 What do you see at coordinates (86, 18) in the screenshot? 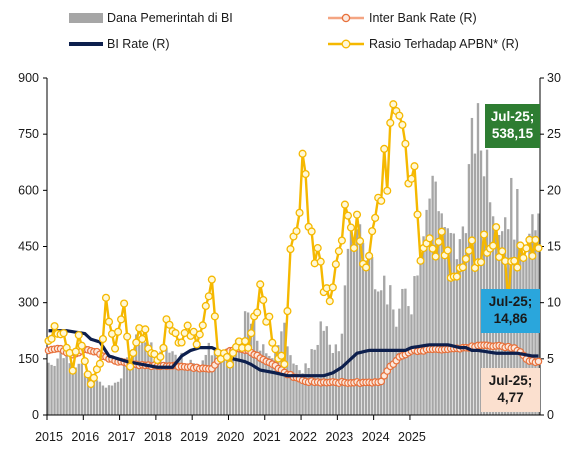
I see `legend-dana-swatch` at bounding box center [86, 18].